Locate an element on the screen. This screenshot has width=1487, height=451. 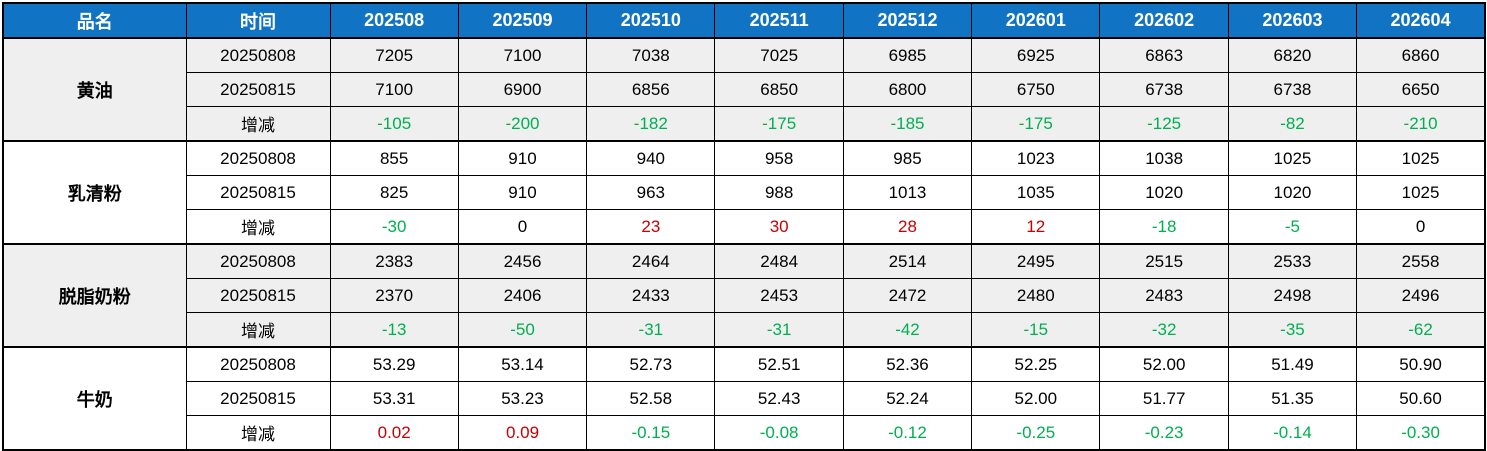
table-row: 增减 -13 -50 -31 -31 -42 -15 -32 -35 -62 is located at coordinates (744, 330).